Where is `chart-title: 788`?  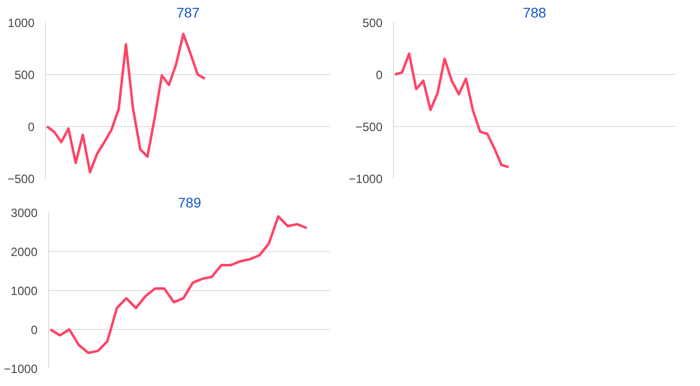
chart-title: 788 is located at coordinates (534, 12).